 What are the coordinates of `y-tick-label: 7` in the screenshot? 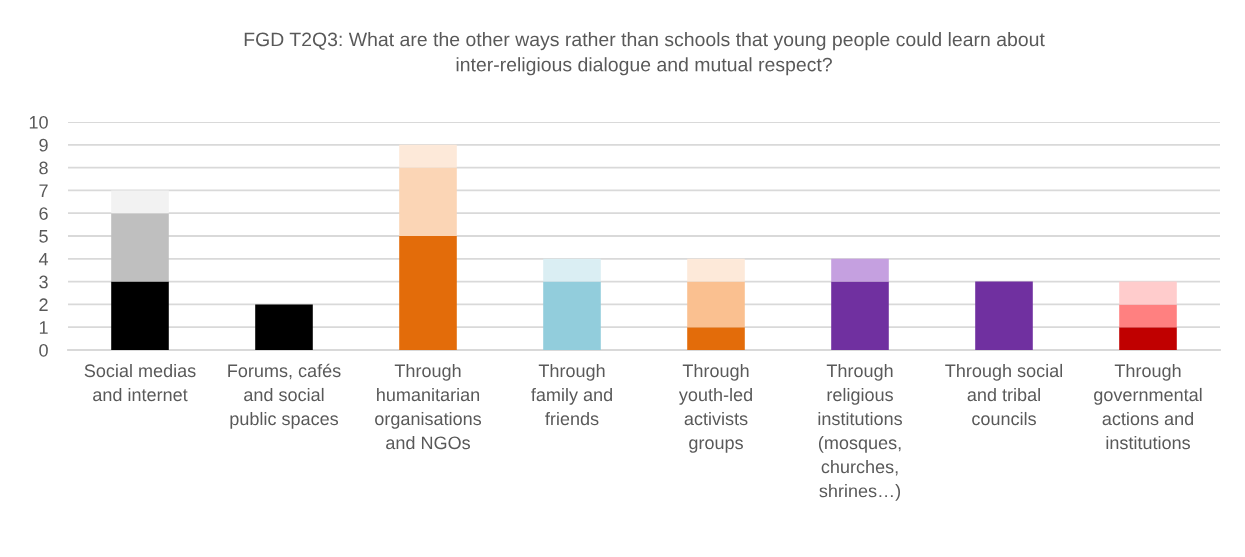 It's located at (43, 190).